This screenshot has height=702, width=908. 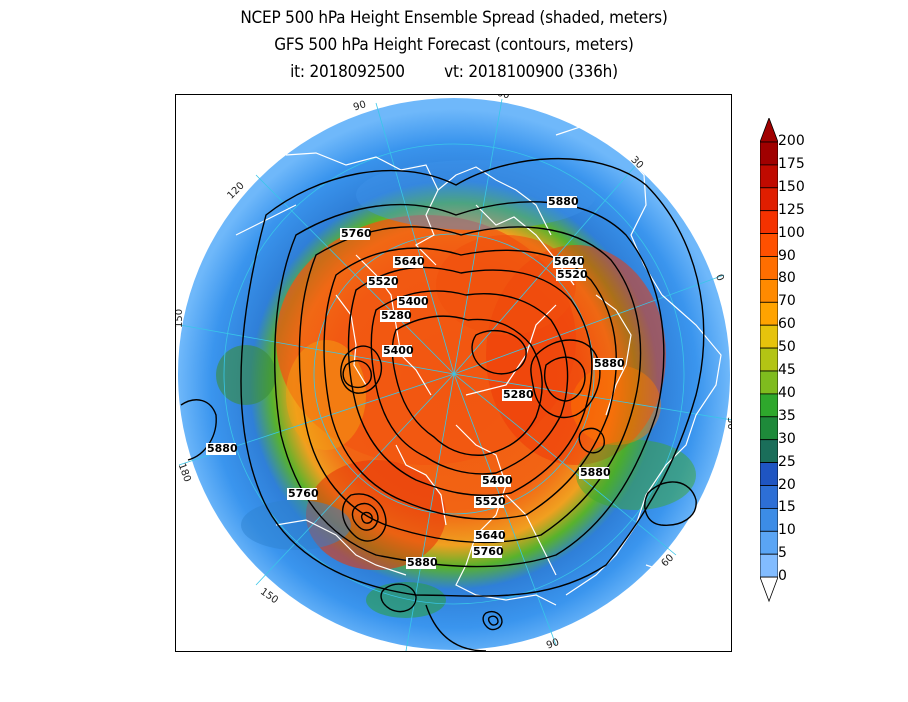 What do you see at coordinates (787, 438) in the screenshot?
I see `colorbar-label: 30` at bounding box center [787, 438].